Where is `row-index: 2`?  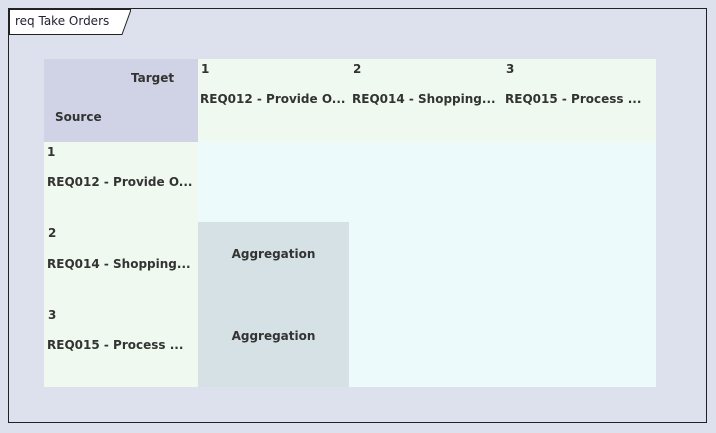 row-index: 2 is located at coordinates (52, 233).